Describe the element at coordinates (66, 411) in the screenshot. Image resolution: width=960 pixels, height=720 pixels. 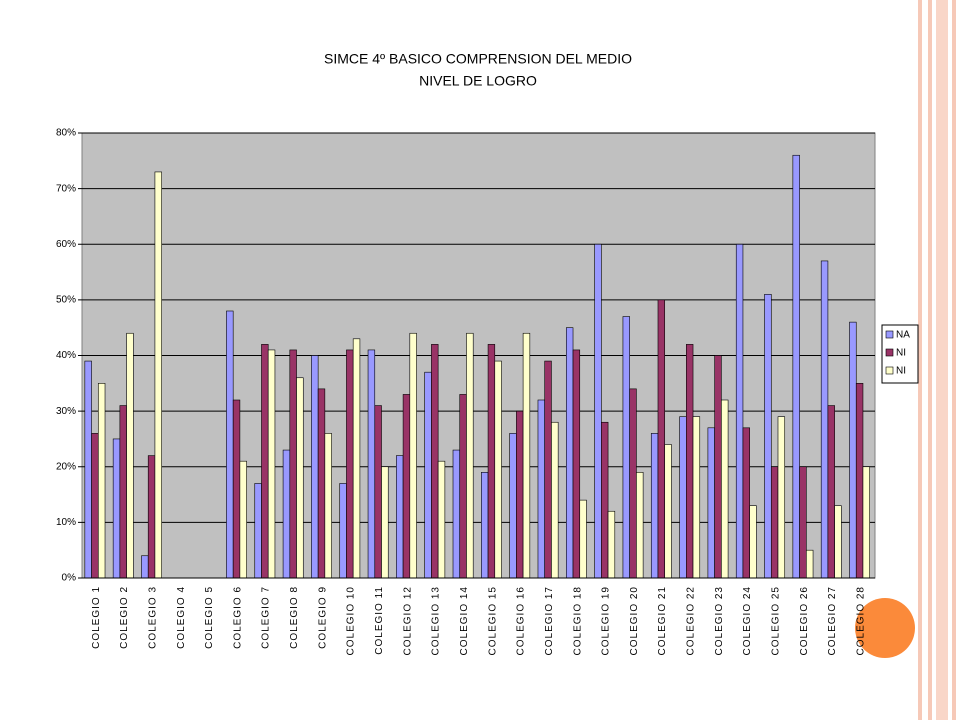
I see `y-tick-label: 30%` at that location.